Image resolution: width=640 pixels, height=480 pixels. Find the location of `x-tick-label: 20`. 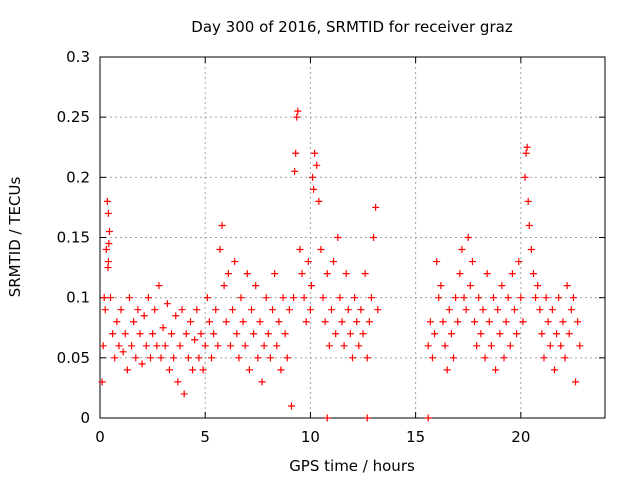

x-tick-label: 20 is located at coordinates (520, 437).